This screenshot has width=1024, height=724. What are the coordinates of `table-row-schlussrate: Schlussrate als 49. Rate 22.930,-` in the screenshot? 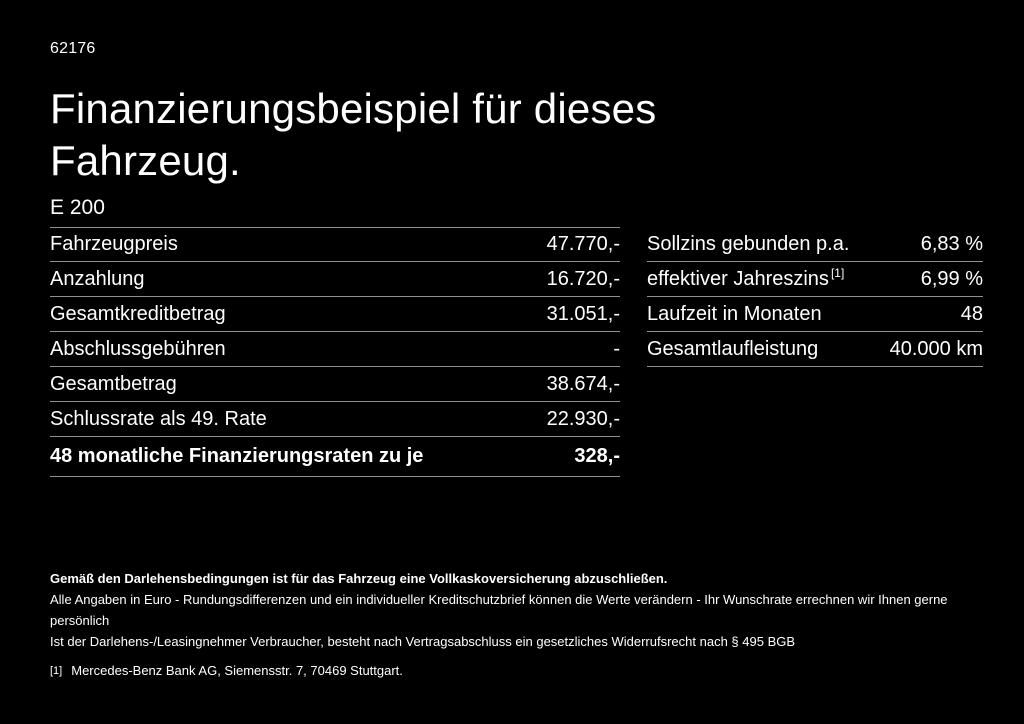 It's located at (335, 419).